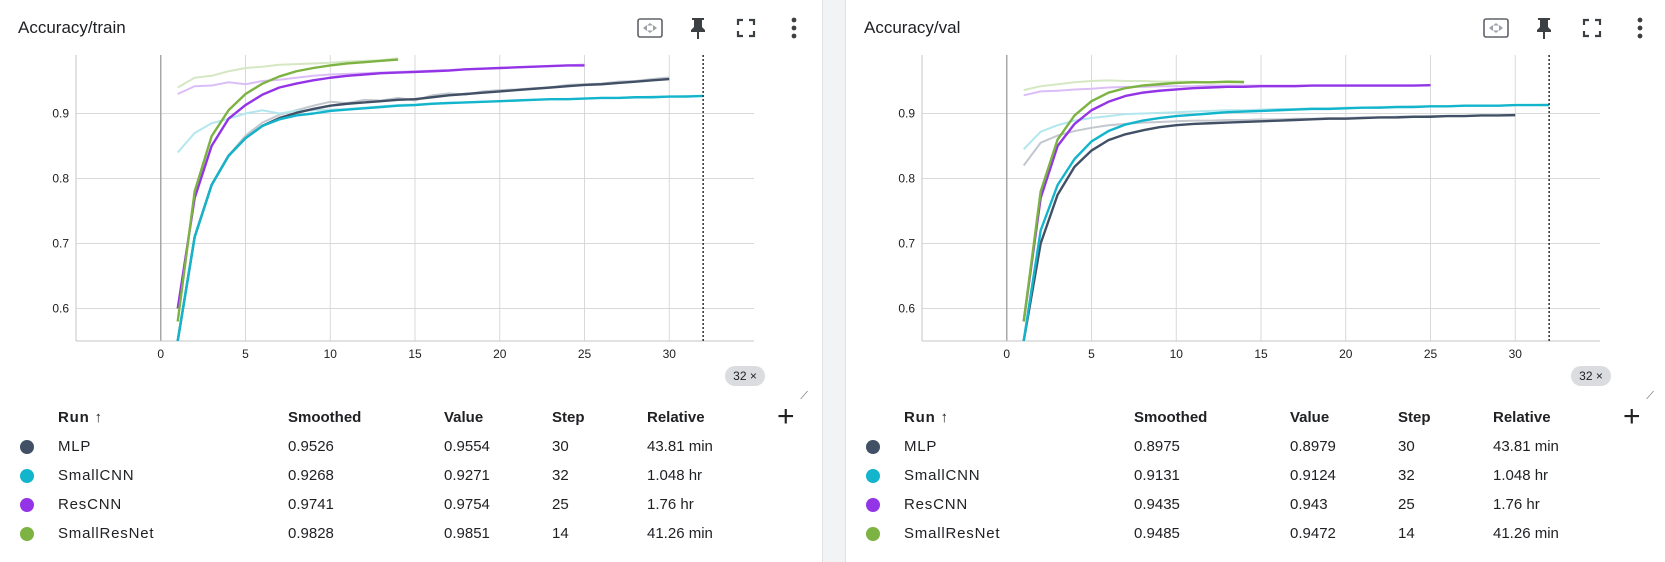 The image size is (1665, 562). I want to click on step-value: 25, so click(1406, 504).